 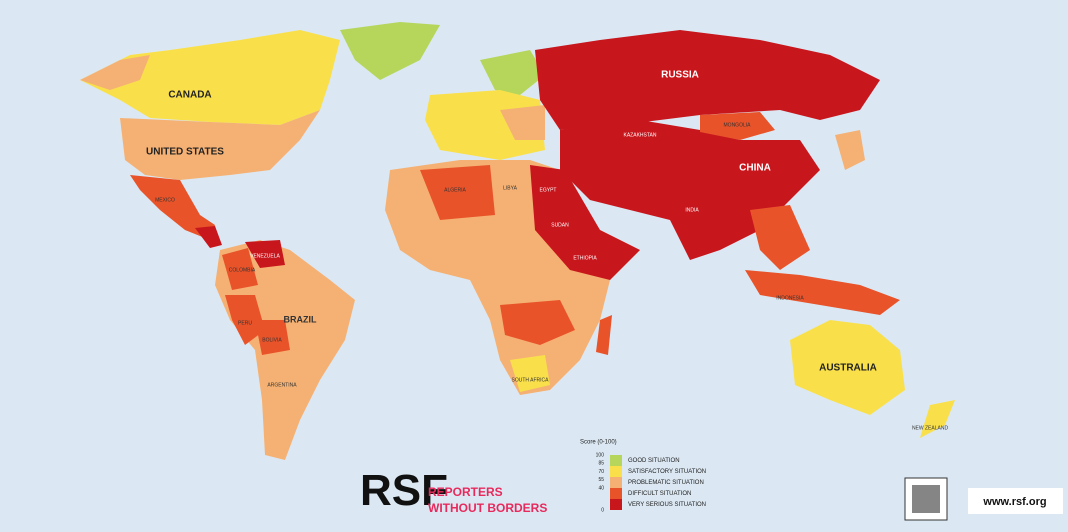 I want to click on url-box, so click(x=1015, y=501).